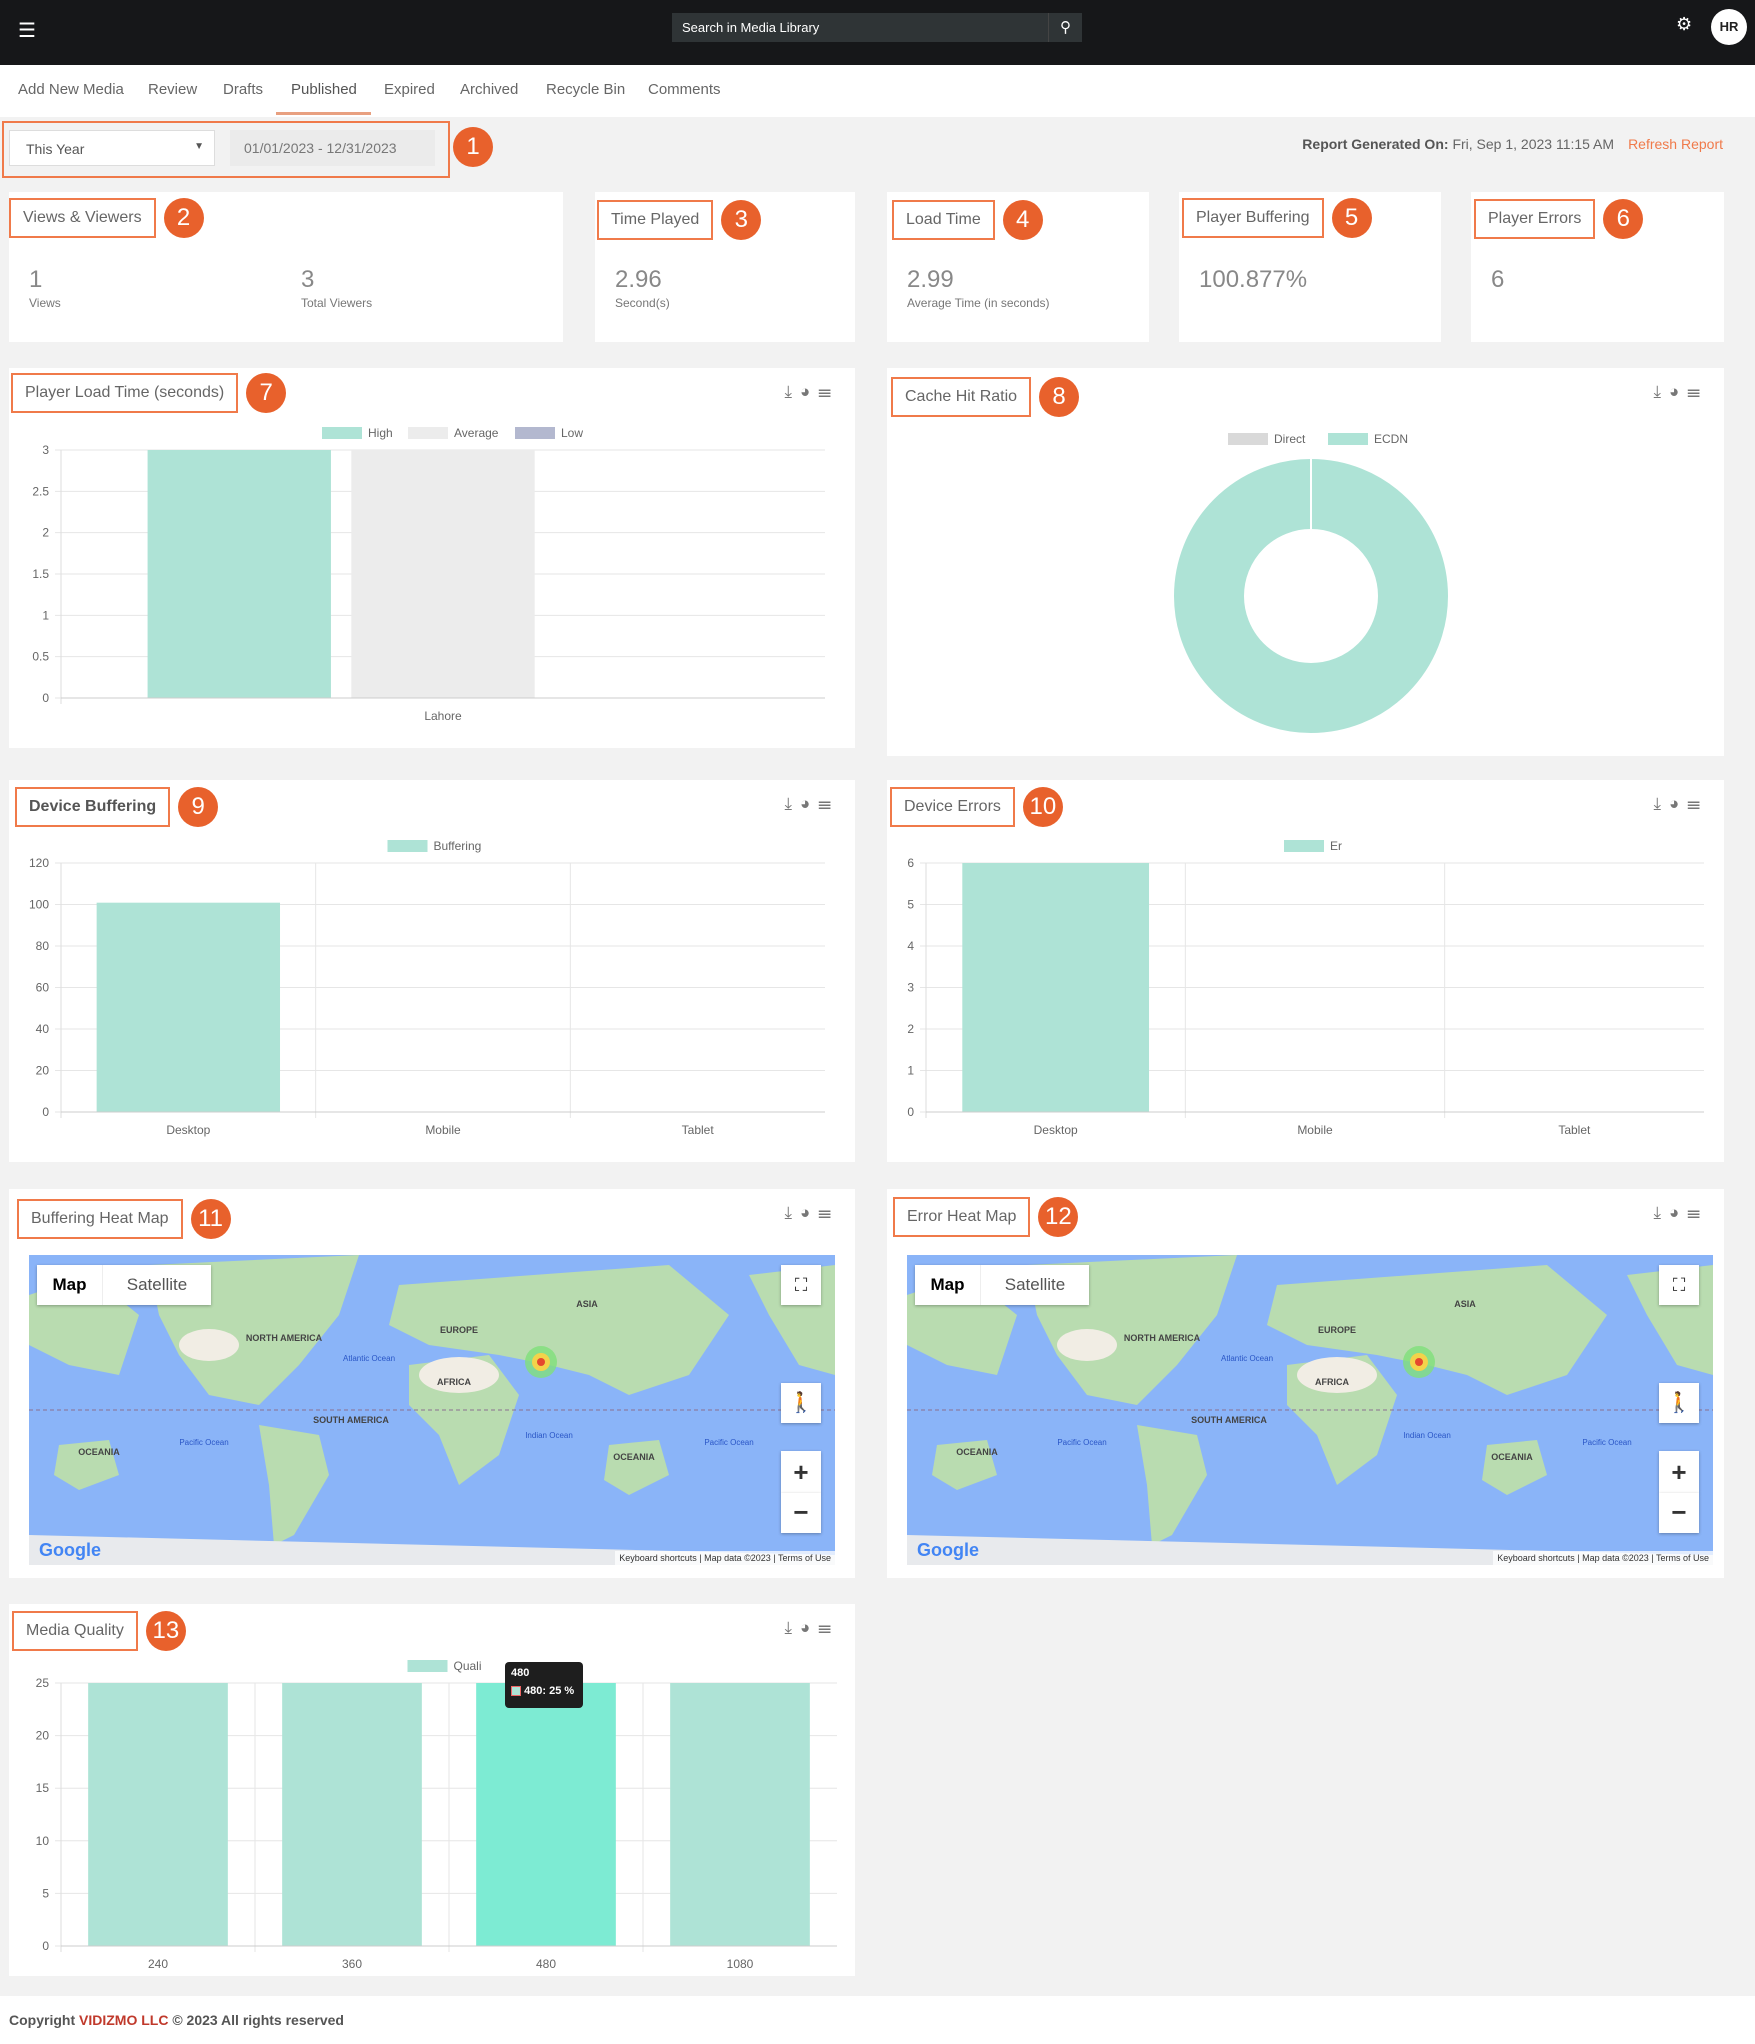 This screenshot has width=1755, height=2044. What do you see at coordinates (1065, 27) in the screenshot?
I see `search-icon: ⚲` at bounding box center [1065, 27].